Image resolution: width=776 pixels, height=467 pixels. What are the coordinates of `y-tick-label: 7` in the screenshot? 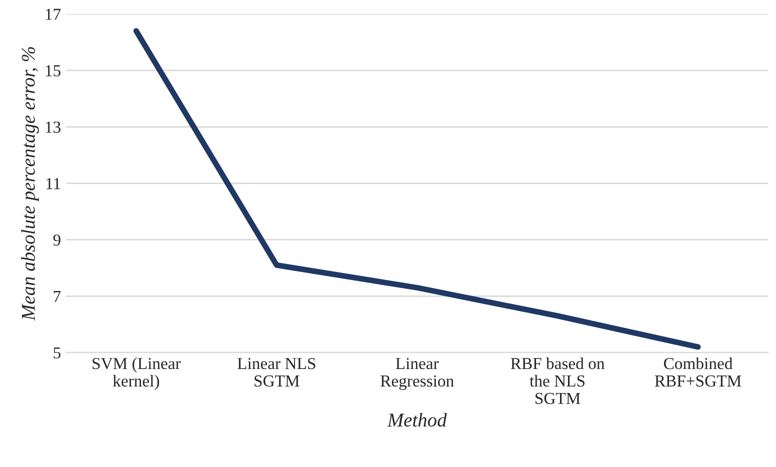 It's located at (57, 296).